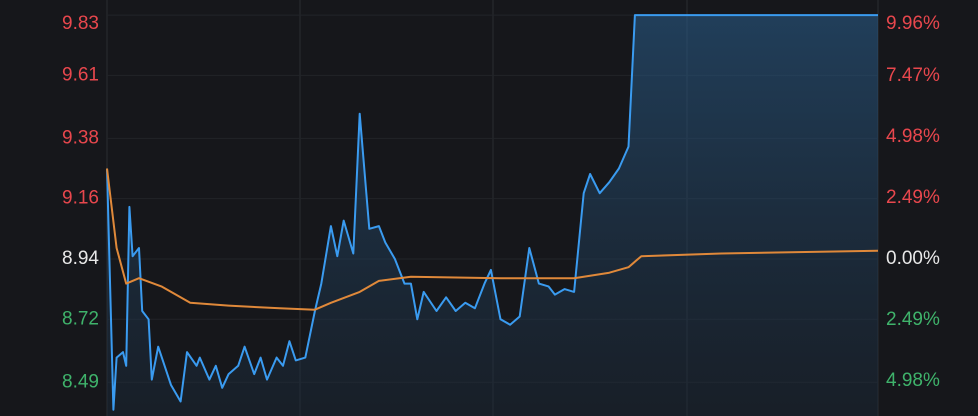 This screenshot has width=978, height=416. What do you see at coordinates (913, 23) in the screenshot?
I see `y2-tick-label: 9.96%` at bounding box center [913, 23].